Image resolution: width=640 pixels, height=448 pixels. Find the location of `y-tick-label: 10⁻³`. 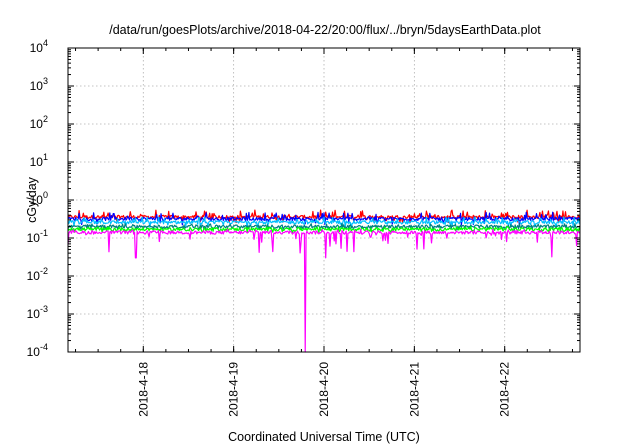

y-tick-label: 10⁻³ is located at coordinates (37, 312).